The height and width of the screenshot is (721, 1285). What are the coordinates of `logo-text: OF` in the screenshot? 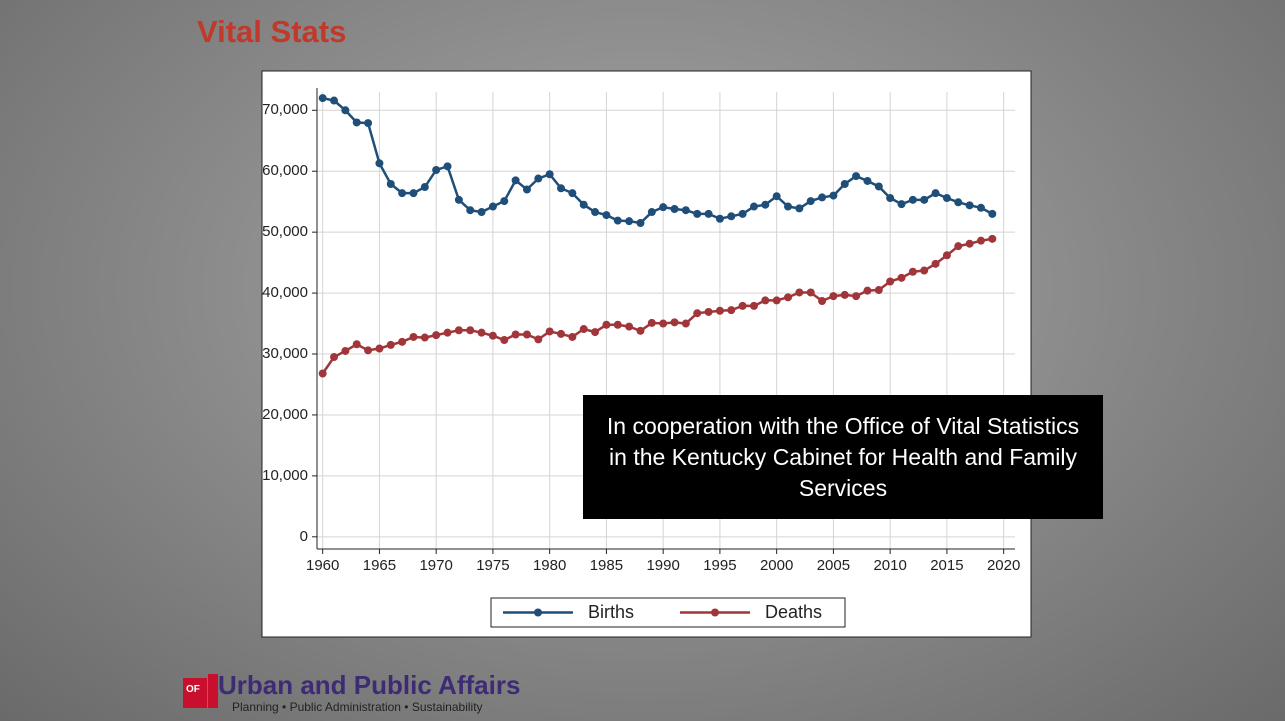 It's located at (193, 689).